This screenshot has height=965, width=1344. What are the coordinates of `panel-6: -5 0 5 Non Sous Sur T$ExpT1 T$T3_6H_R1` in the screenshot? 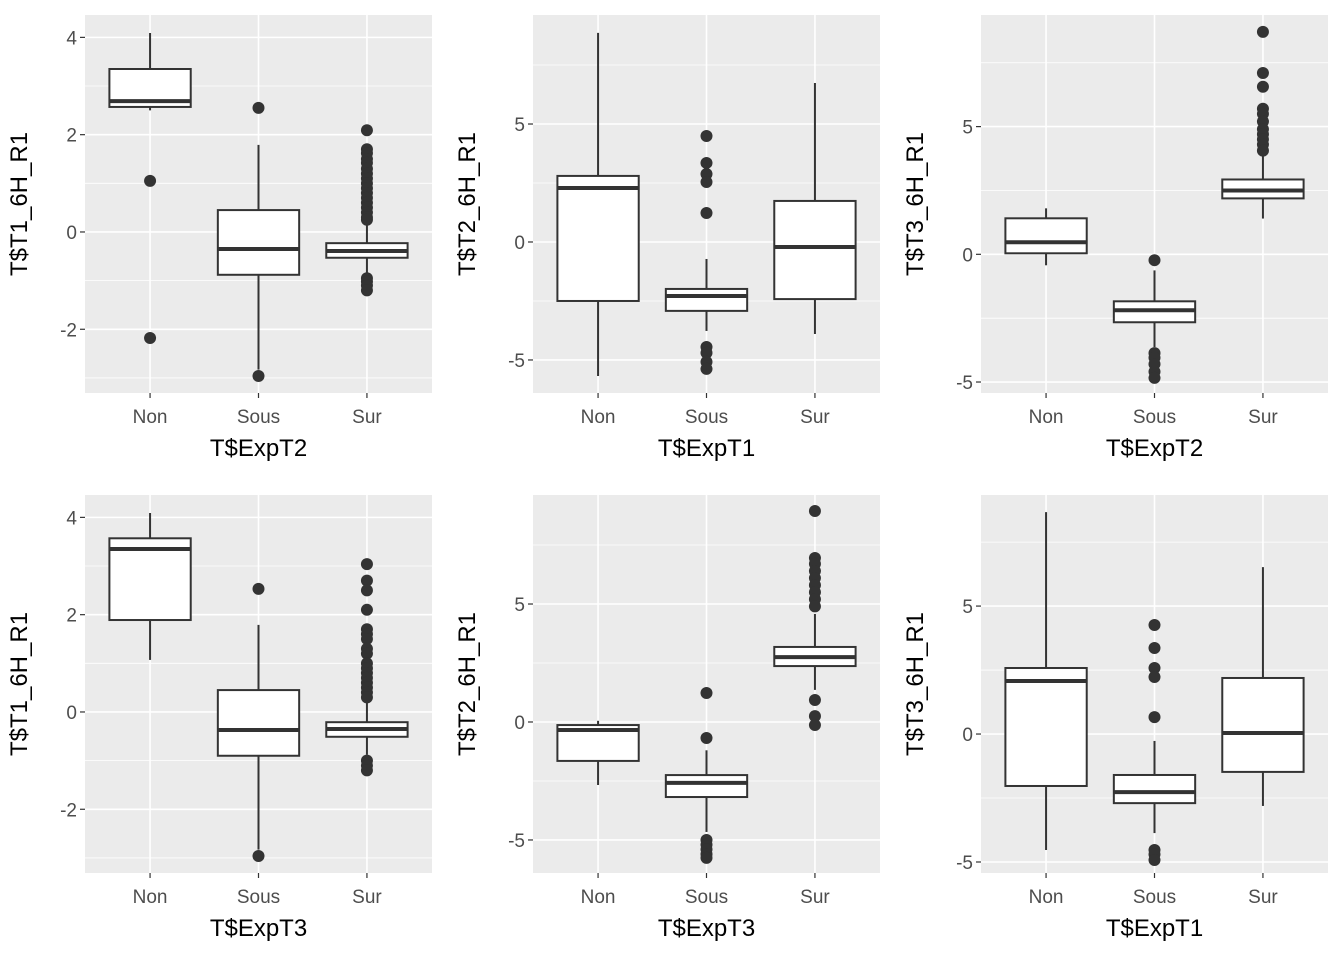 It's located at (1115, 718).